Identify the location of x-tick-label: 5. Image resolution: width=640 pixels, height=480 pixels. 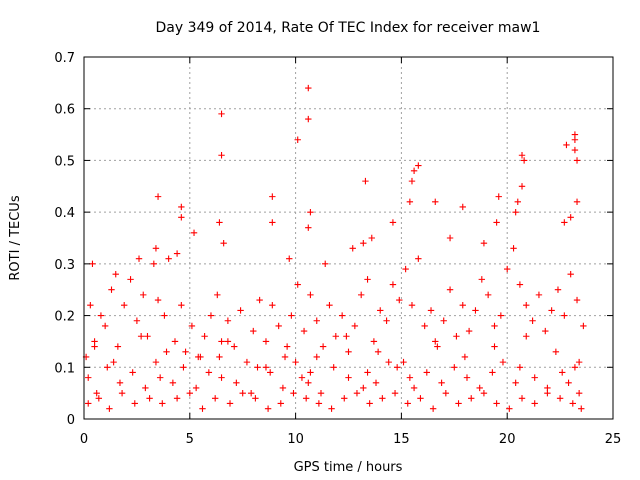
(190, 439).